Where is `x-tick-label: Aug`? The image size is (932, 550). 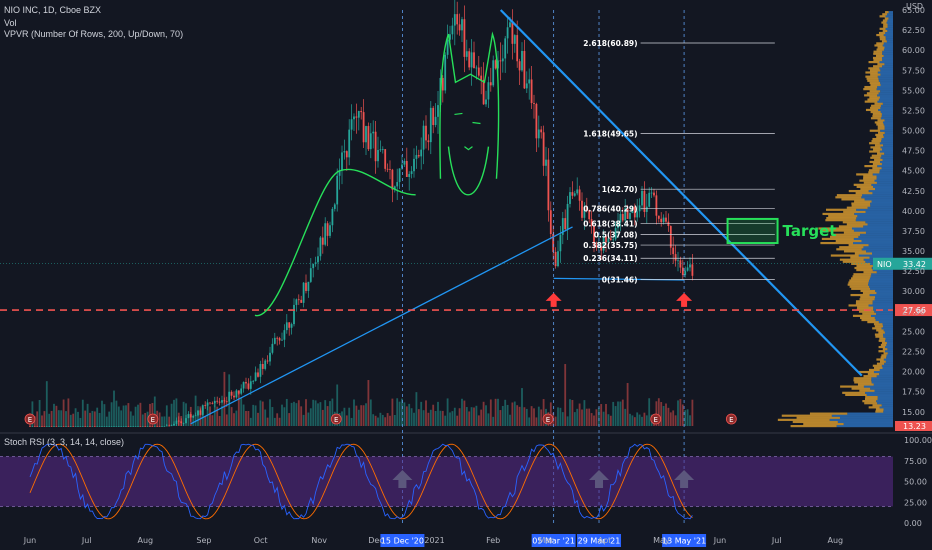 x-tick-label: Aug is located at coordinates (836, 540).